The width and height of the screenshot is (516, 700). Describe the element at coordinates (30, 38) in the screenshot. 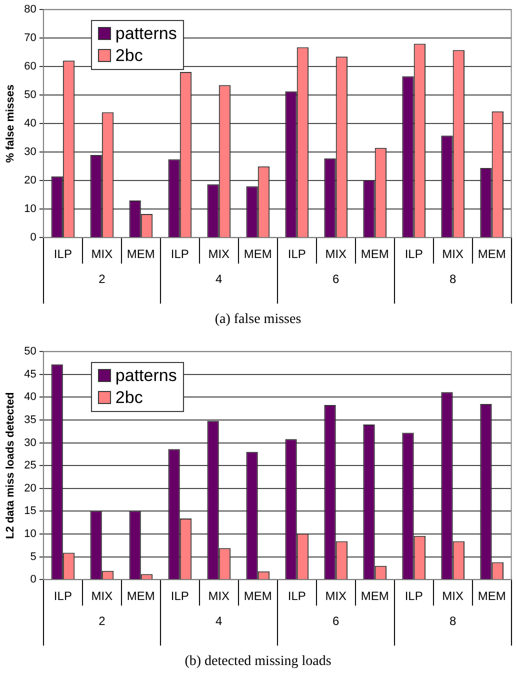

I see `y-tick-label: 70` at that location.